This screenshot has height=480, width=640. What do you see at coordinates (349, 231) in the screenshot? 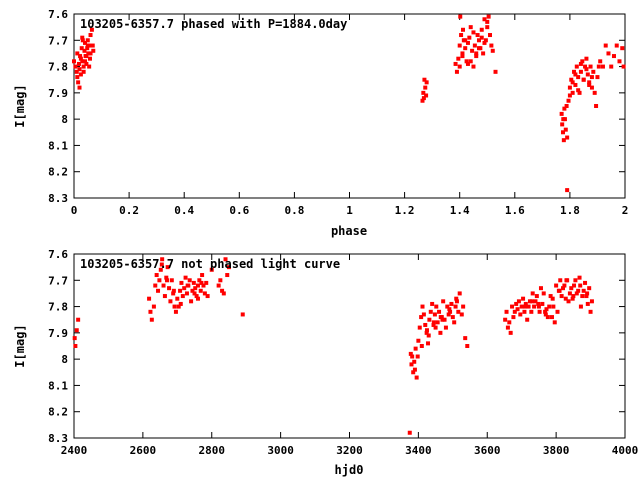
I see `phased-x-axis-label: phase` at bounding box center [349, 231].